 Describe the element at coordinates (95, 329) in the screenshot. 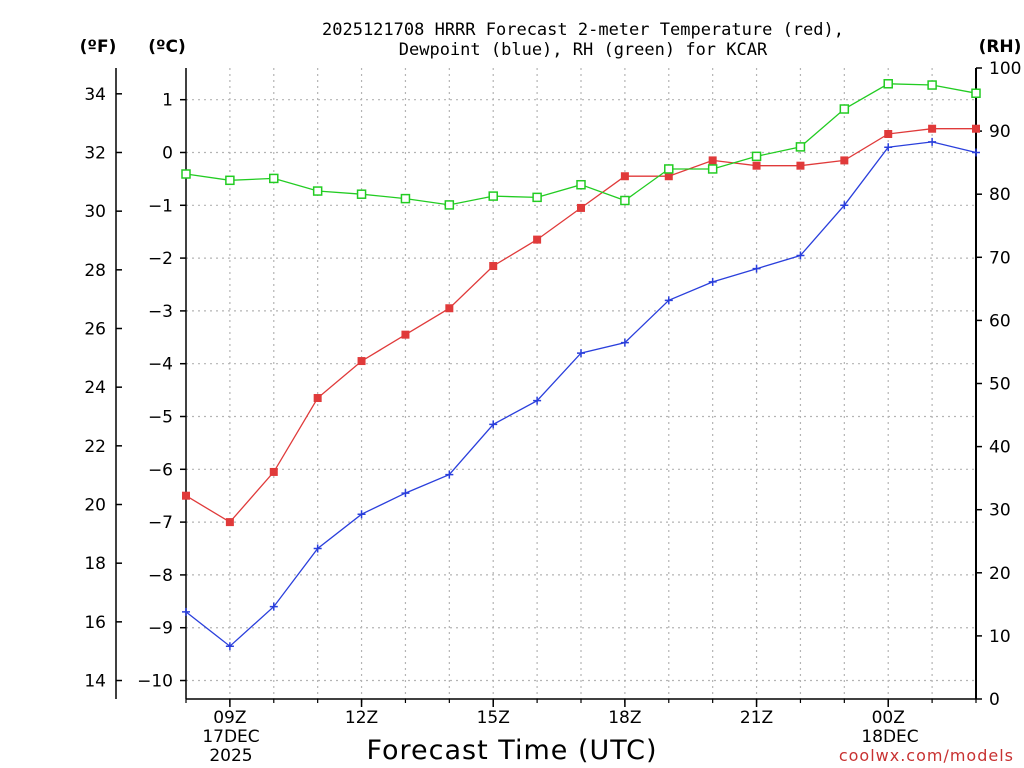

I see `fahrenheit-tick-label: 26` at that location.